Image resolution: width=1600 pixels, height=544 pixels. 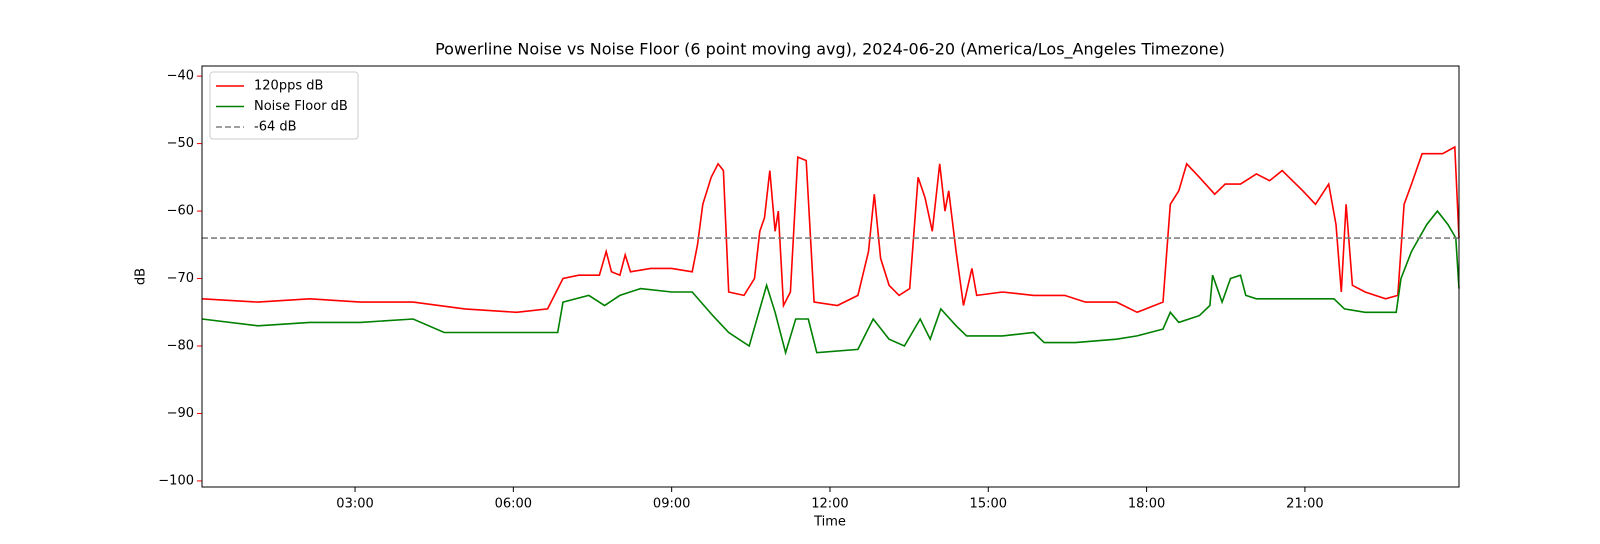 What do you see at coordinates (354, 504) in the screenshot?
I see `x-tick-label: 03:00` at bounding box center [354, 504].